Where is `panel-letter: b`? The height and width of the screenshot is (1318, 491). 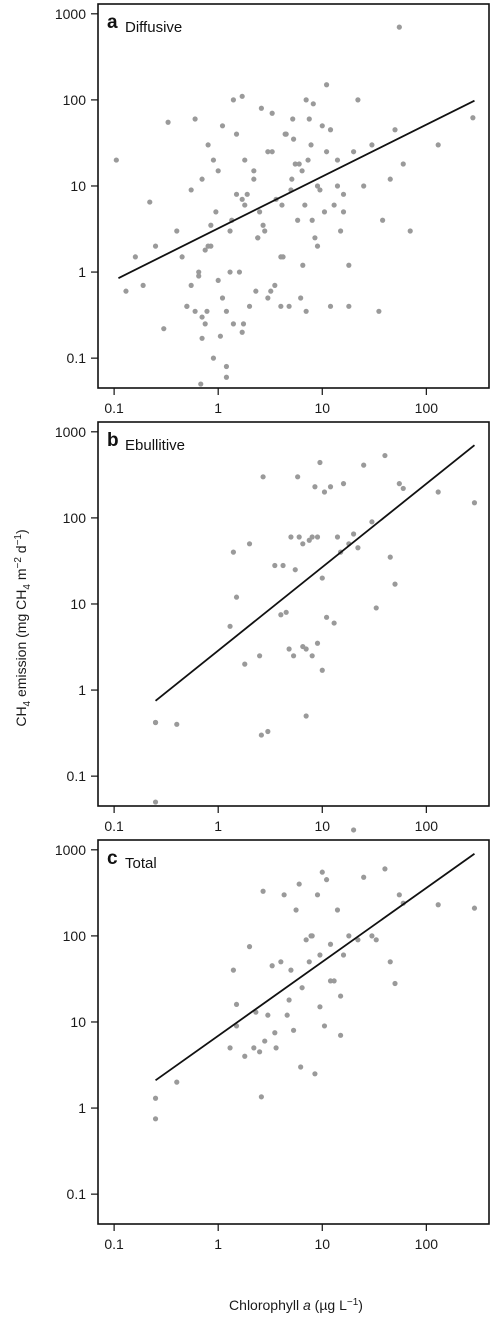
panel-letter: b is located at coordinates (113, 440).